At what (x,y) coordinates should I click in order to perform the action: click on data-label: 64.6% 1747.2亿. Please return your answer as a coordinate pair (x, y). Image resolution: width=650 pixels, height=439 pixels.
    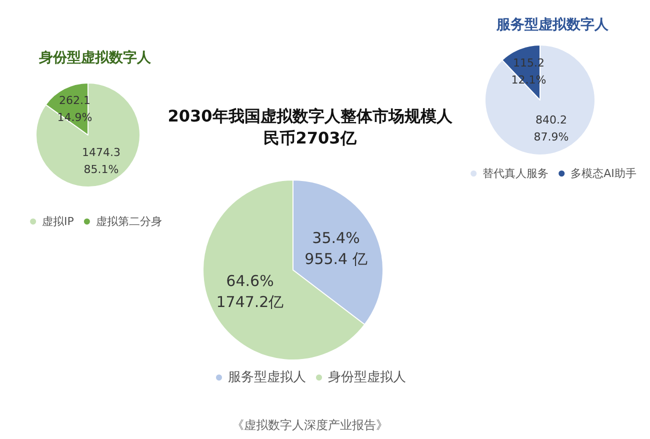
    Looking at the image, I should click on (250, 291).